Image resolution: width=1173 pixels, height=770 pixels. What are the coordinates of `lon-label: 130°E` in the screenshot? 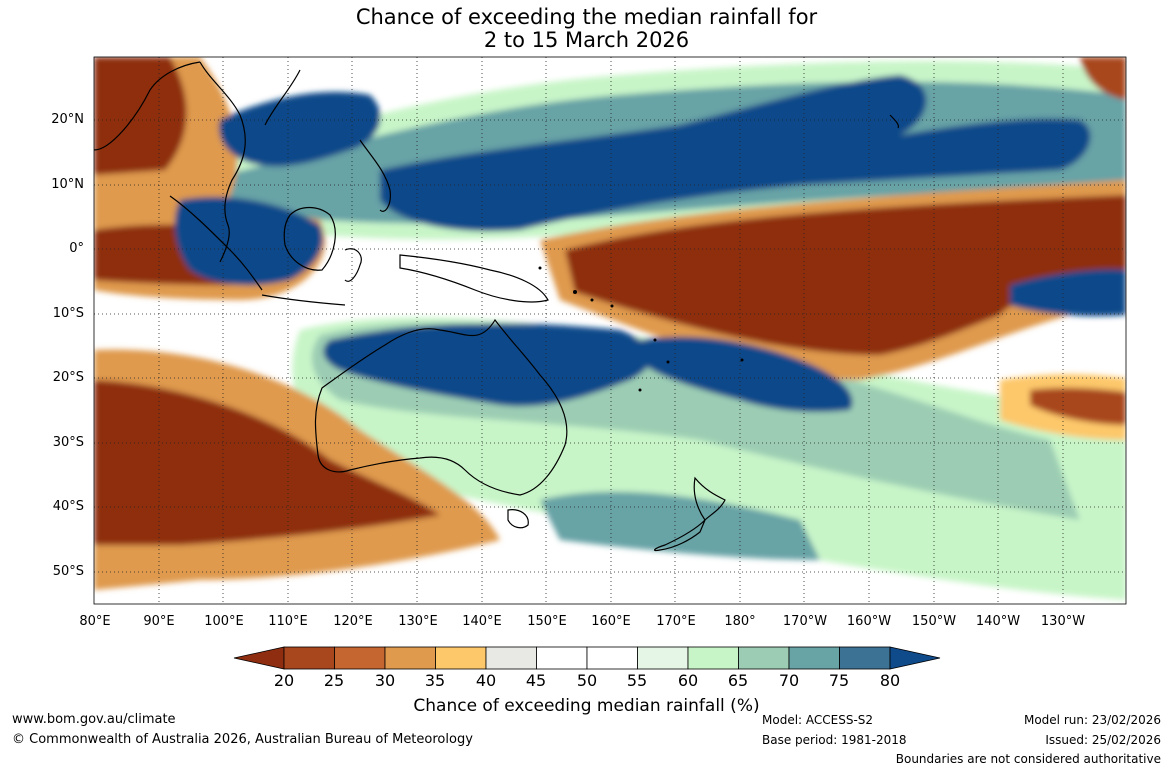 It's located at (418, 621).